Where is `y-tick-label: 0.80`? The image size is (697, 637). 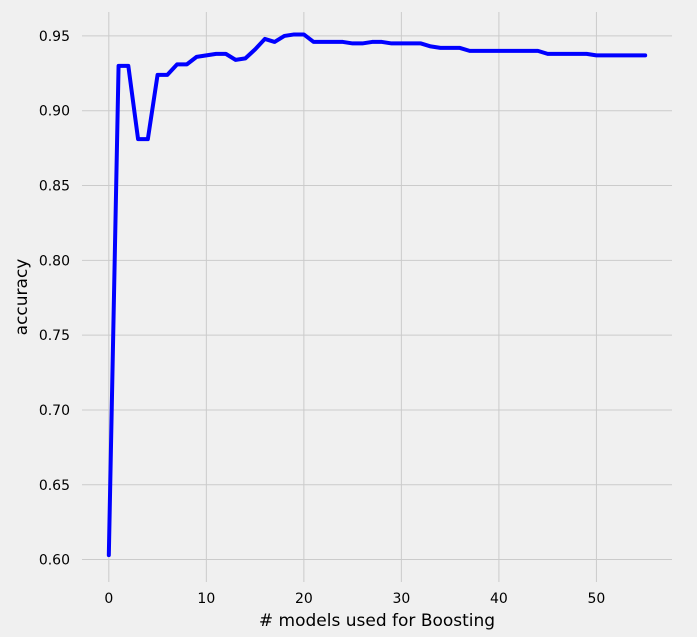 y-tick-label: 0.80 is located at coordinates (54, 261).